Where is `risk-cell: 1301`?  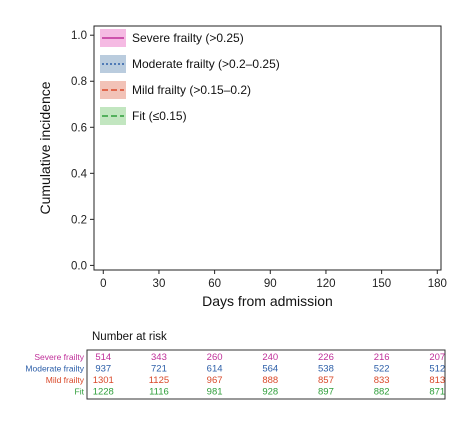
risk-cell: 1301 is located at coordinates (103, 380).